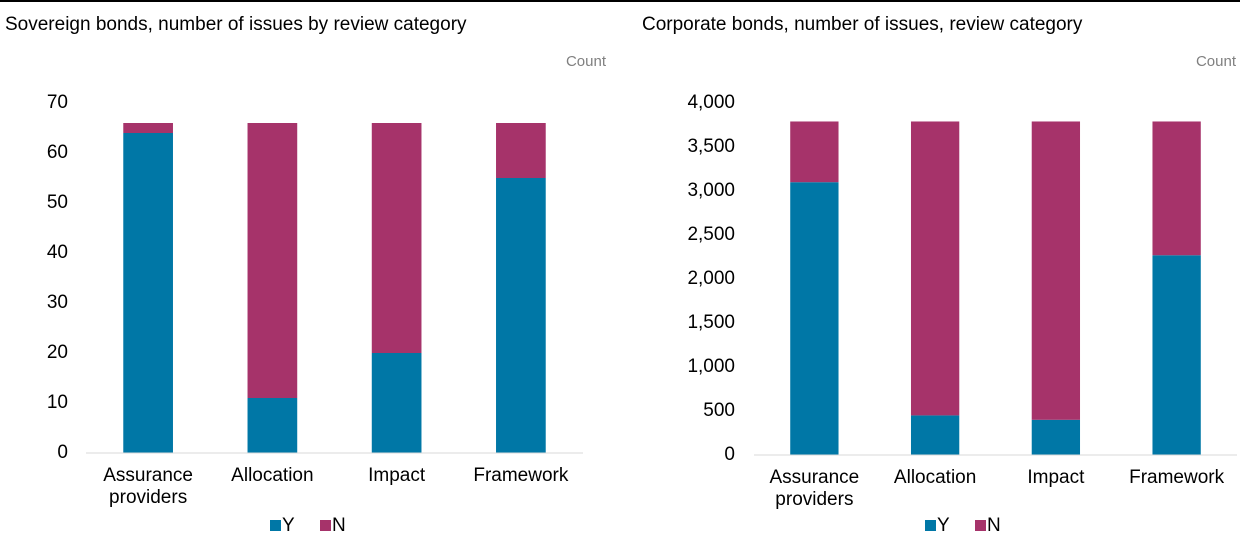  What do you see at coordinates (711, 234) in the screenshot?
I see `y-tick-label: 2,500` at bounding box center [711, 234].